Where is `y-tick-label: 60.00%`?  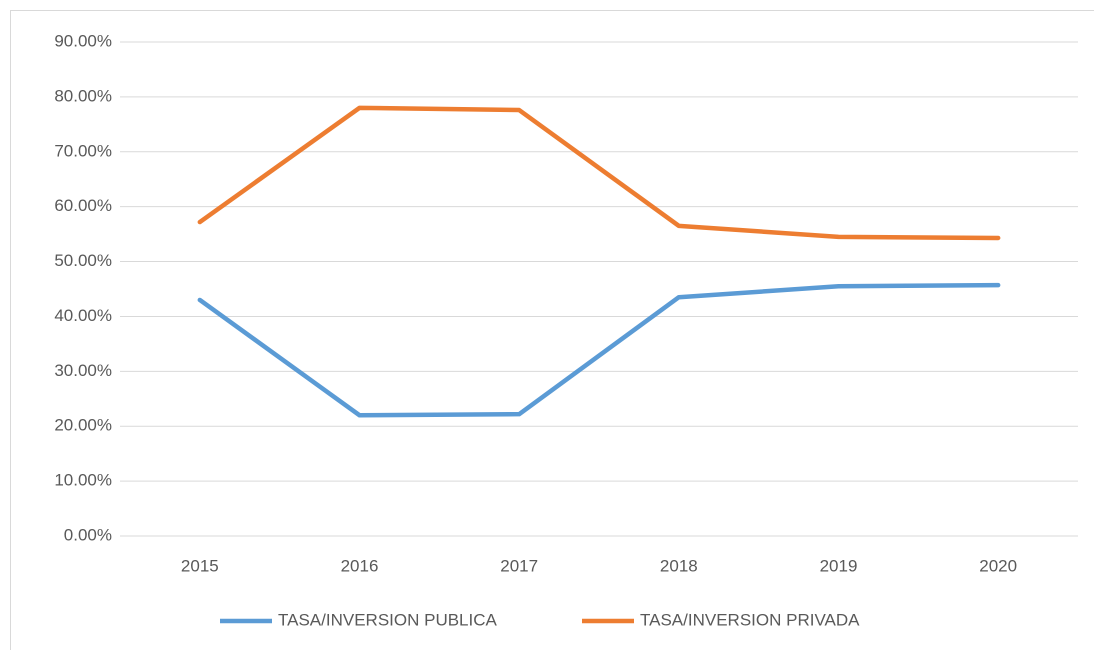
y-tick-label: 60.00% is located at coordinates (83, 205).